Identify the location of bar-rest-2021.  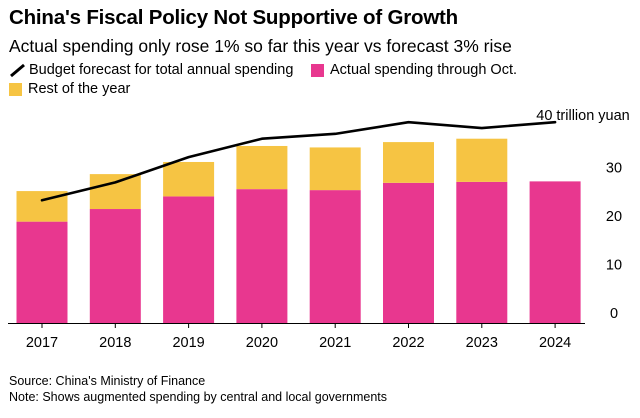
(335, 169).